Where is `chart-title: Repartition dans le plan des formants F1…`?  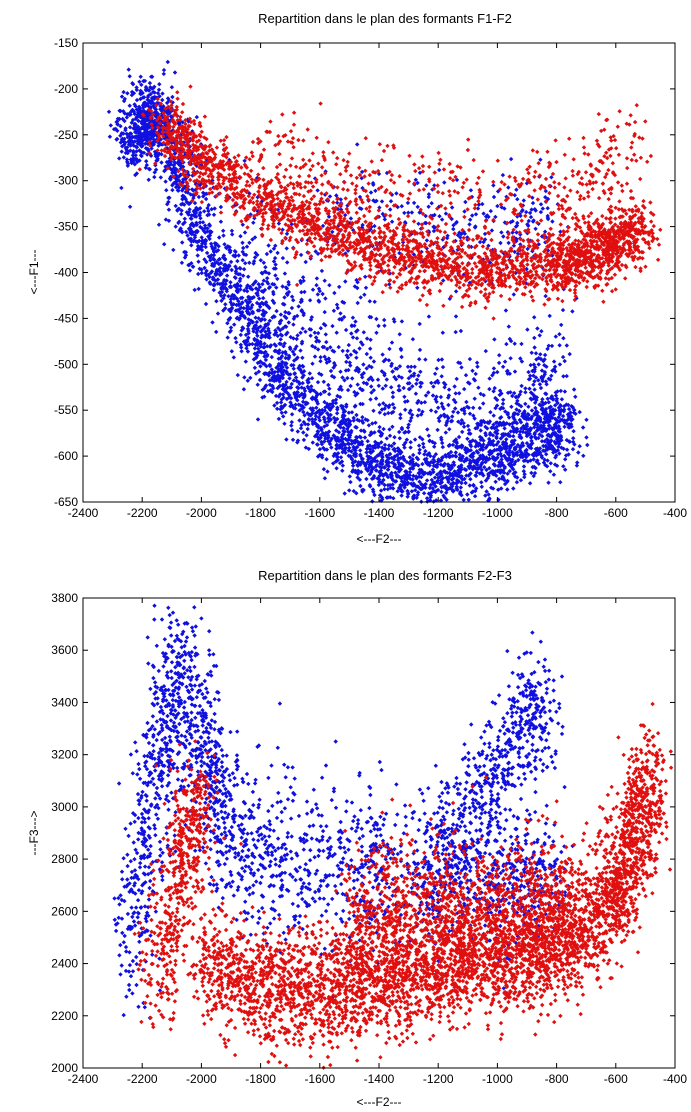 chart-title: Repartition dans le plan des formants F1… is located at coordinates (385, 18).